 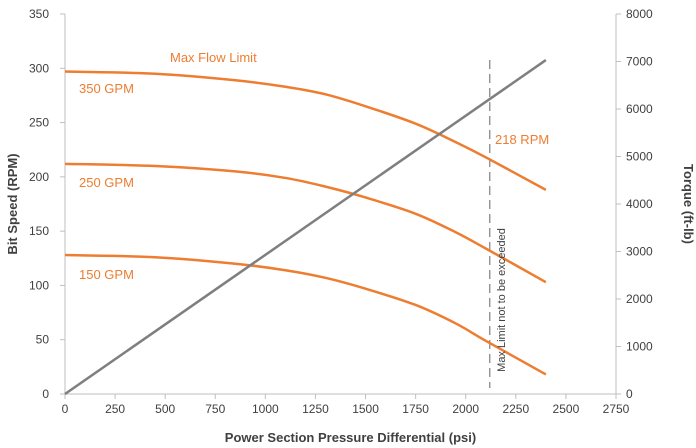 What do you see at coordinates (639, 157) in the screenshot?
I see `y2-tick-label: 5000` at bounding box center [639, 157].